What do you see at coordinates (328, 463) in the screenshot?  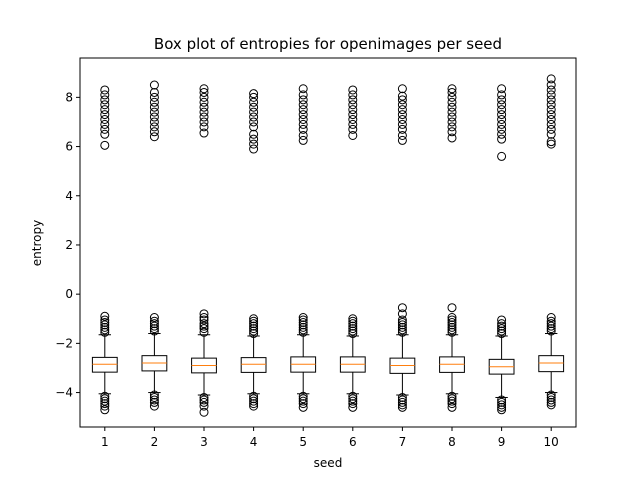 I see `x-axis-label: seed` at bounding box center [328, 463].